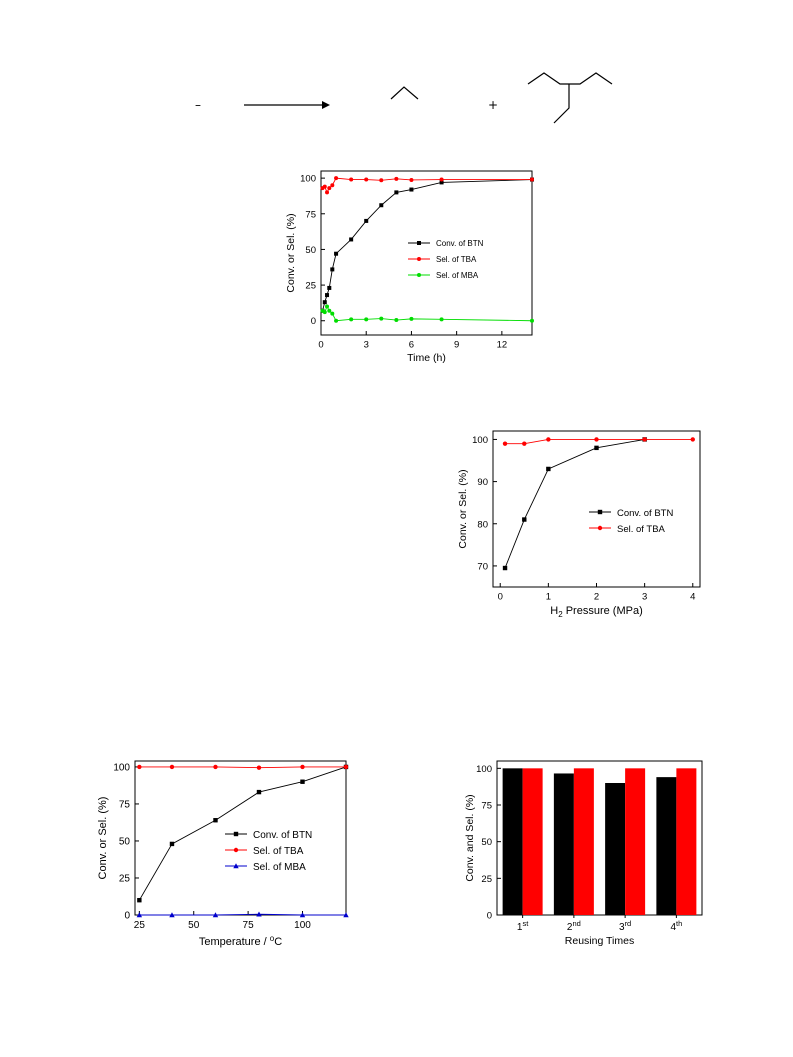 The image size is (793, 1057). What do you see at coordinates (570, 78) in the screenshot?
I see `product-2-skeleton` at bounding box center [570, 78].